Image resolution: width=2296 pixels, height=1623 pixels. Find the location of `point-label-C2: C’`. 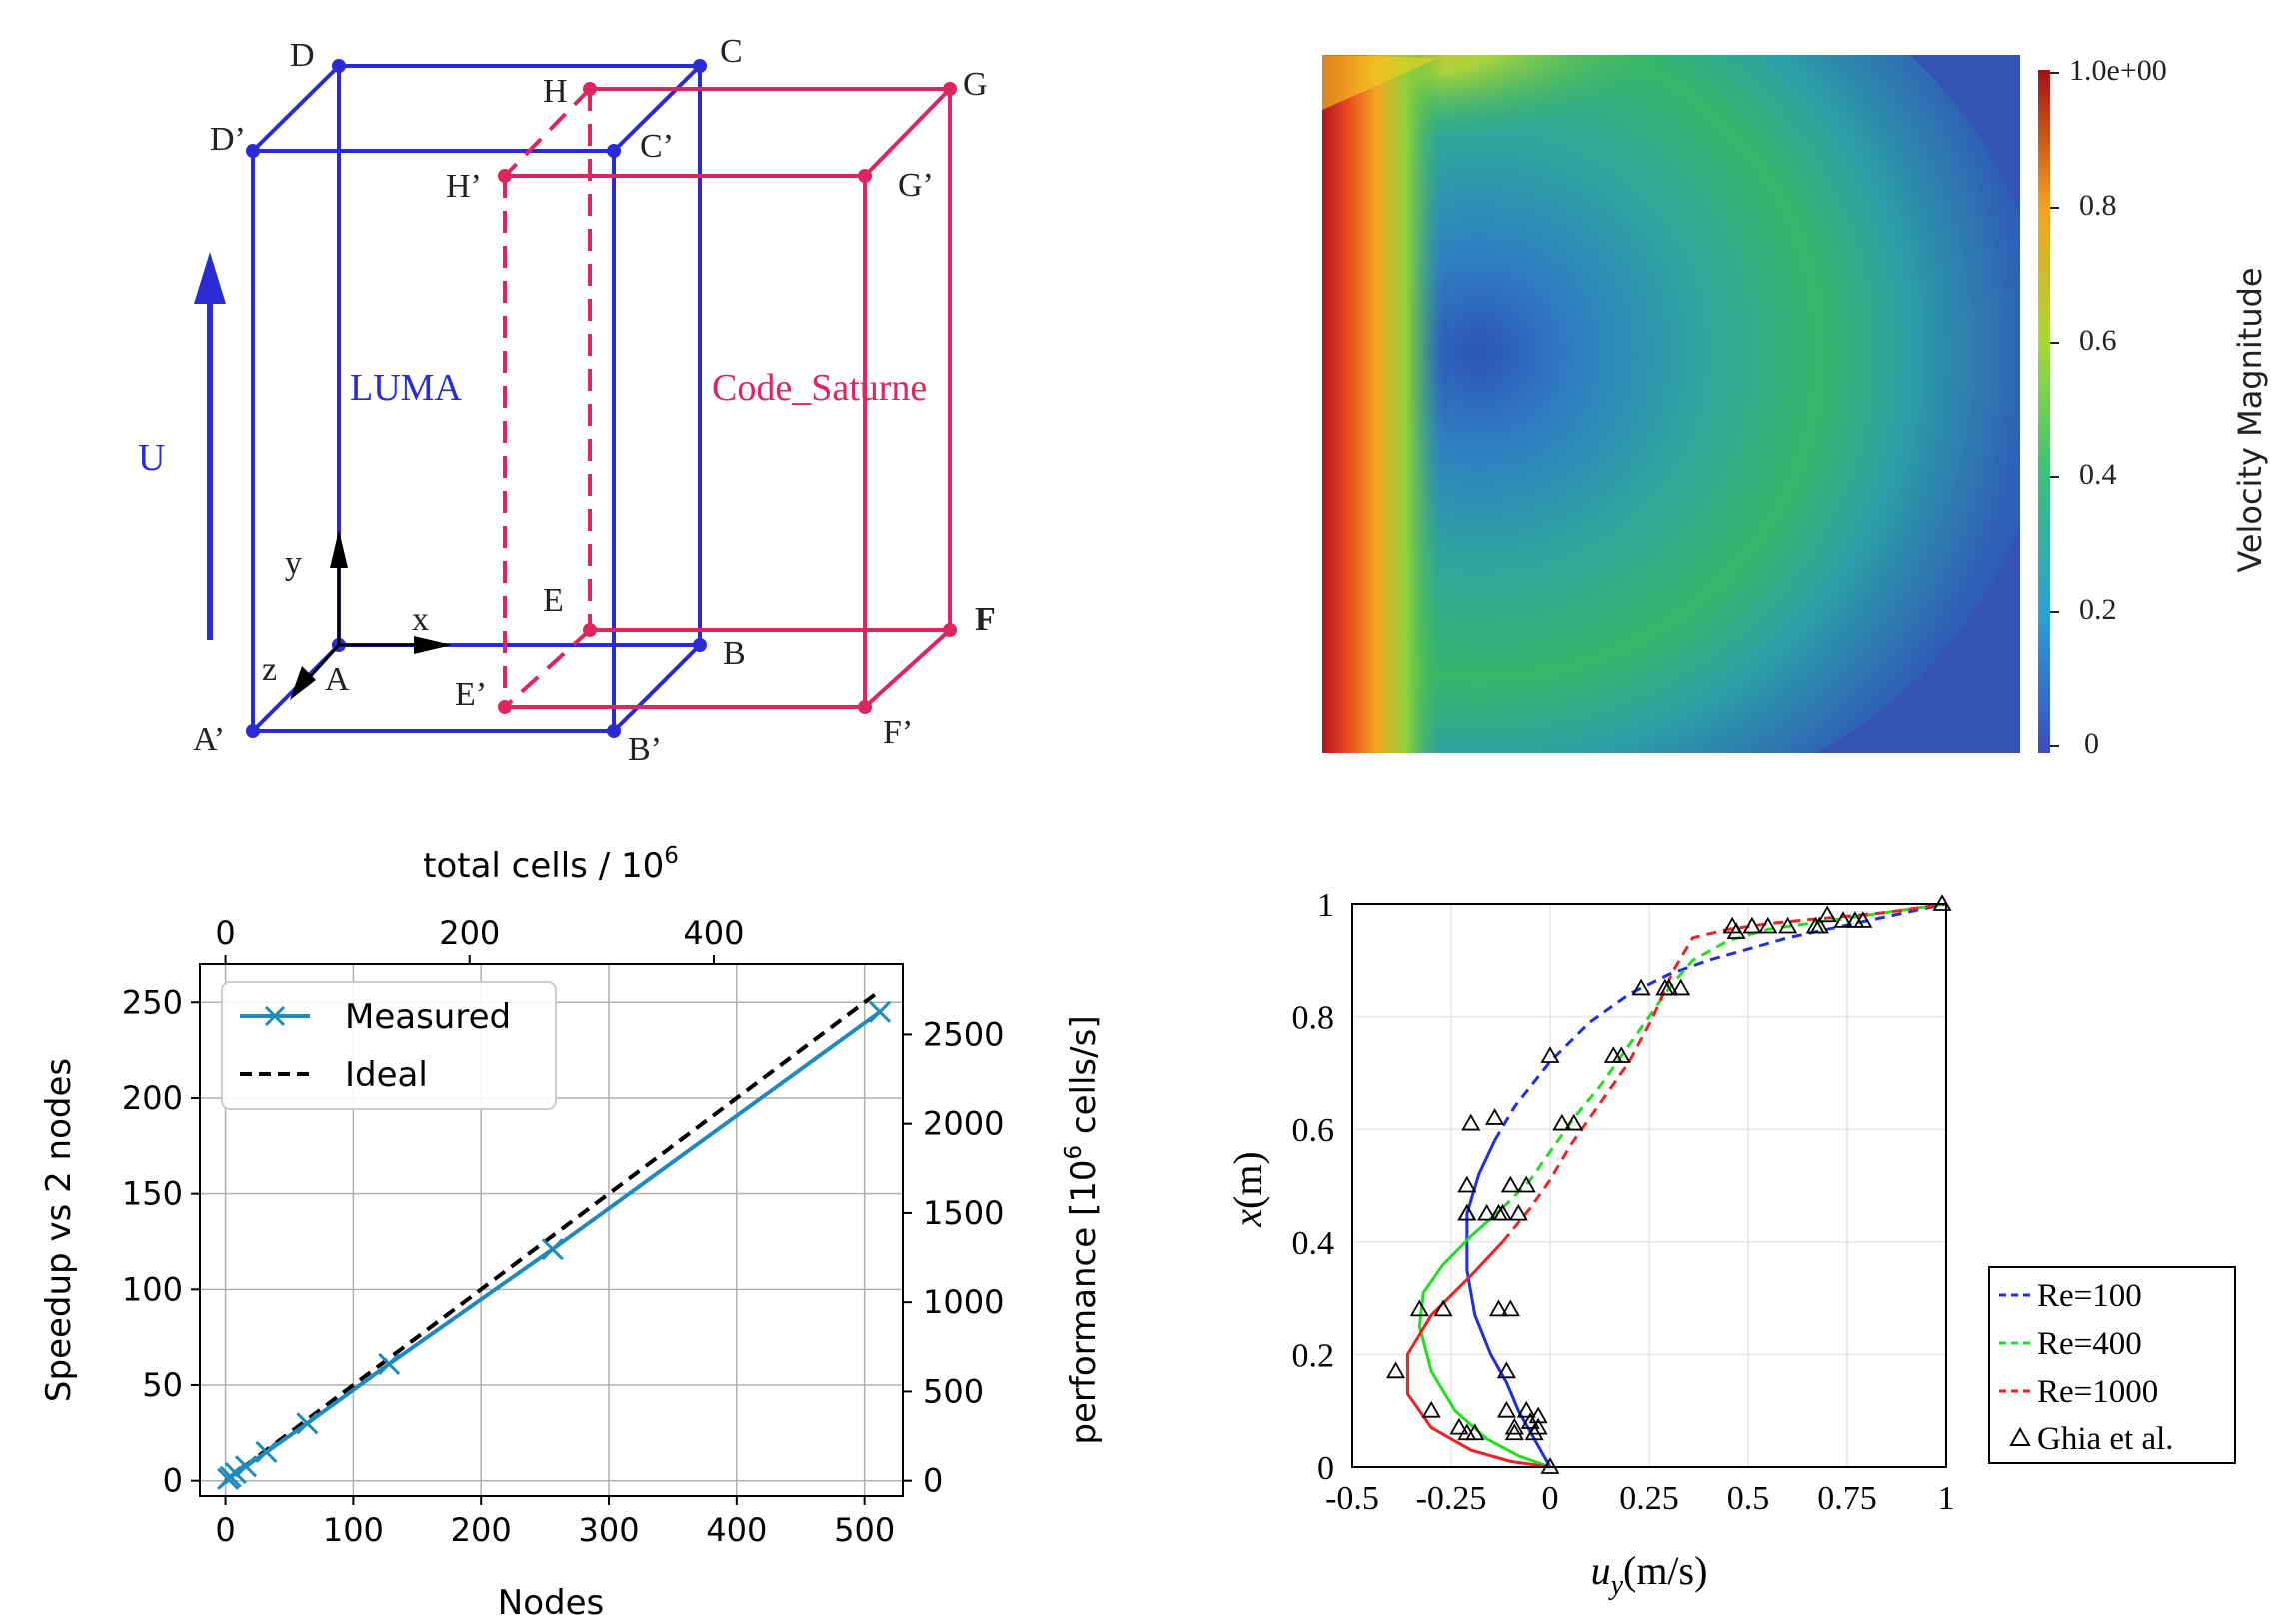

point-label-C2: C’ is located at coordinates (657, 146).